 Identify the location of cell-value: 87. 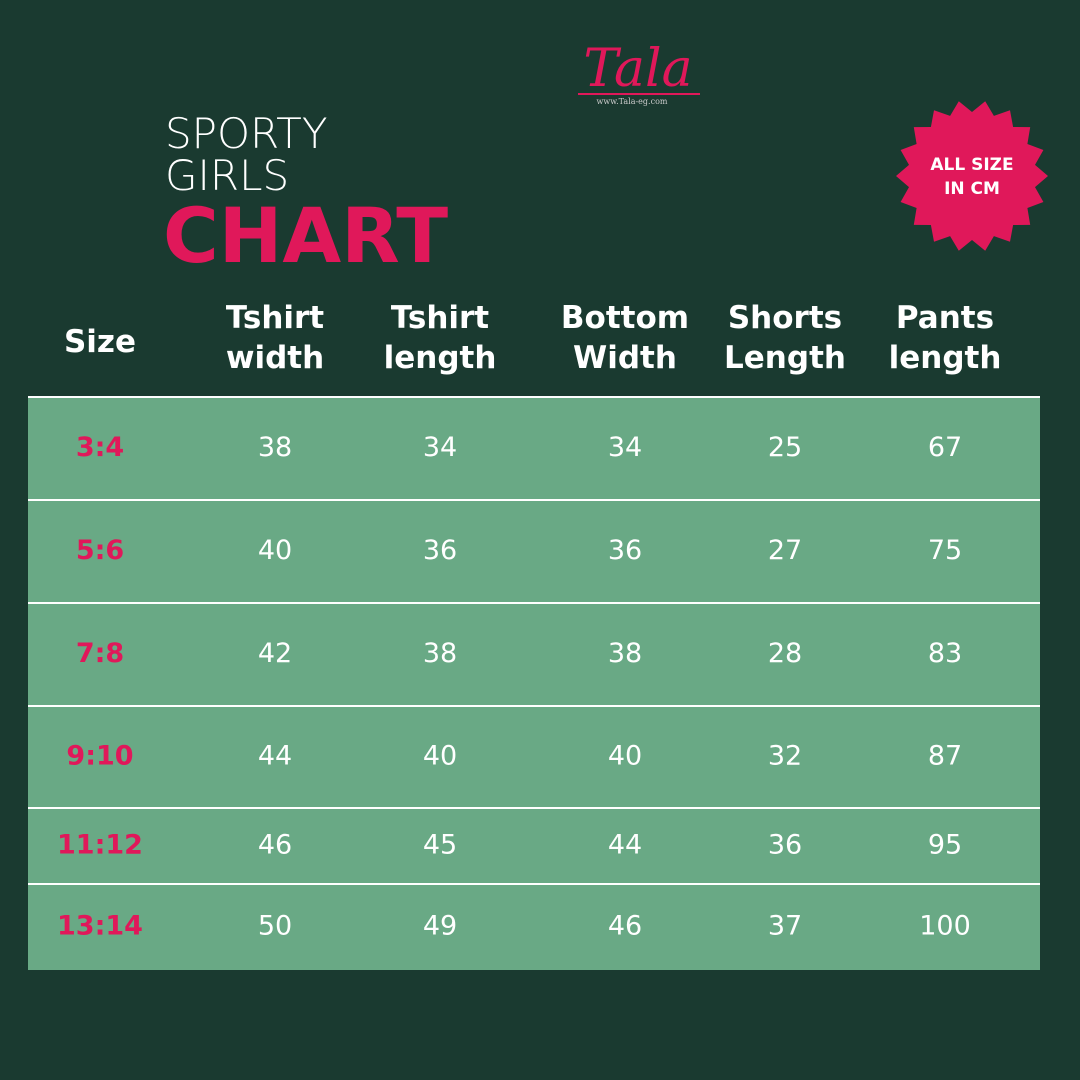
(945, 756).